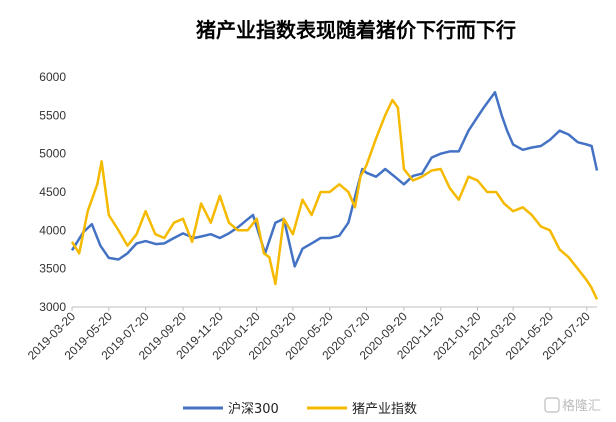 This screenshot has width=616, height=422. I want to click on y-tick-label: 5500, so click(52, 115).